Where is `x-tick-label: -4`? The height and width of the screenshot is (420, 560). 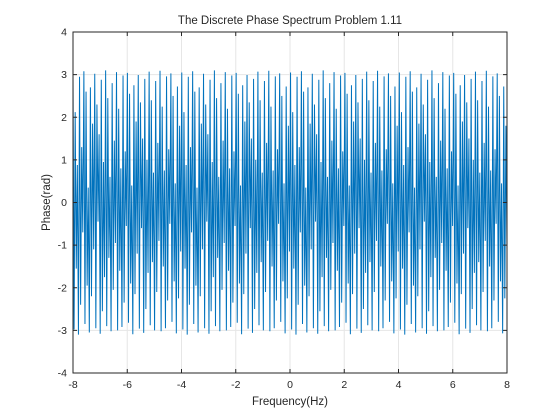
x-tick-label: -4 is located at coordinates (181, 385).